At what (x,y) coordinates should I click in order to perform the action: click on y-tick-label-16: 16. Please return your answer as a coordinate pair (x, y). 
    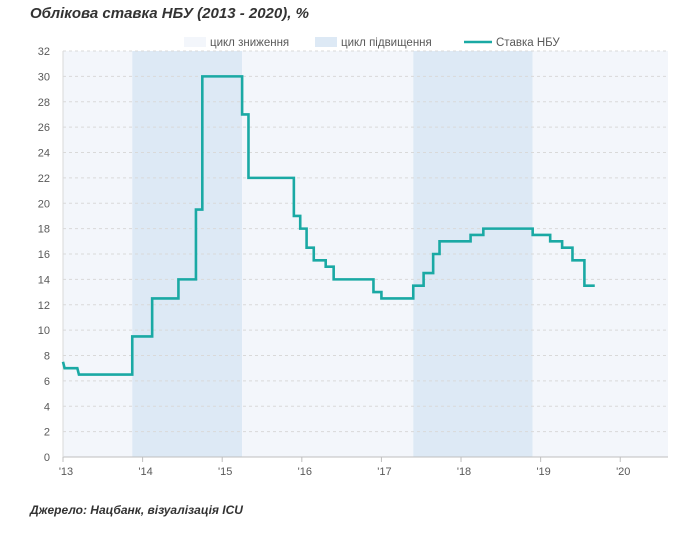
    Looking at the image, I should click on (44, 255).